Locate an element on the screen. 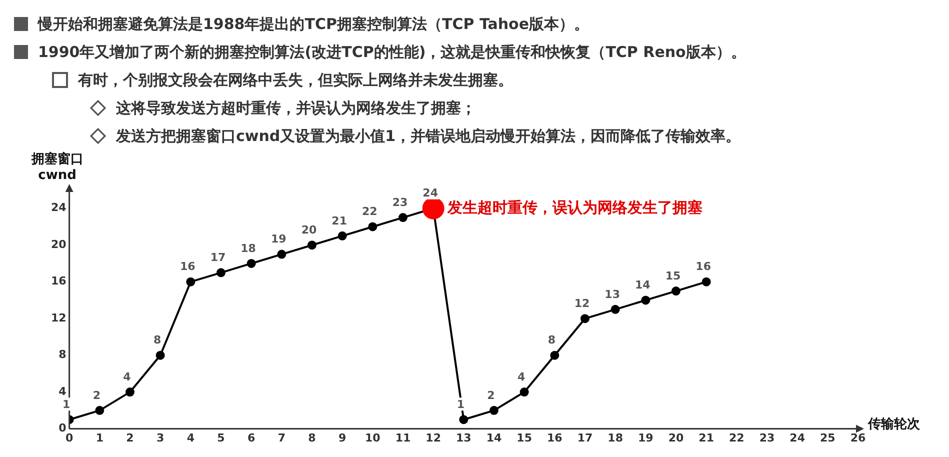 Image resolution: width=949 pixels, height=457 pixels. y-tick-label: 16 is located at coordinates (58, 281).